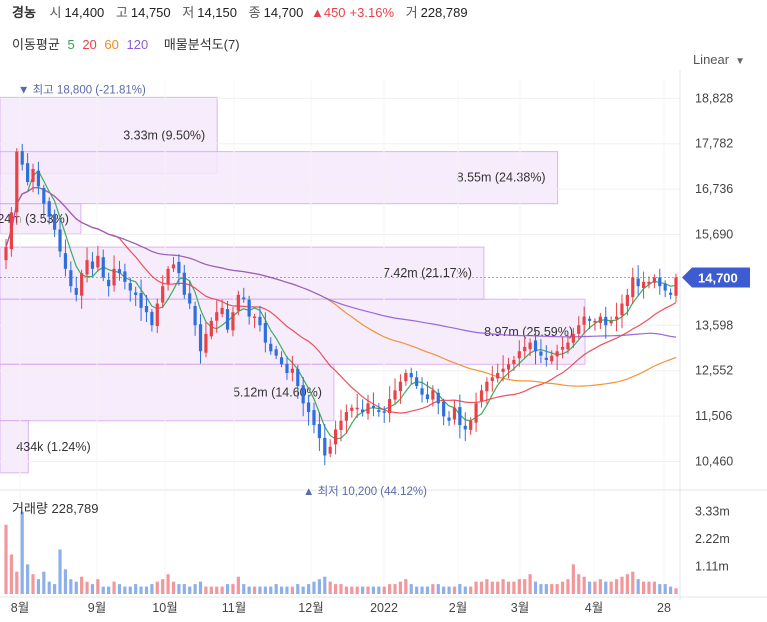  Describe the element at coordinates (71, 44) in the screenshot. I see `ma-5: 5` at that location.